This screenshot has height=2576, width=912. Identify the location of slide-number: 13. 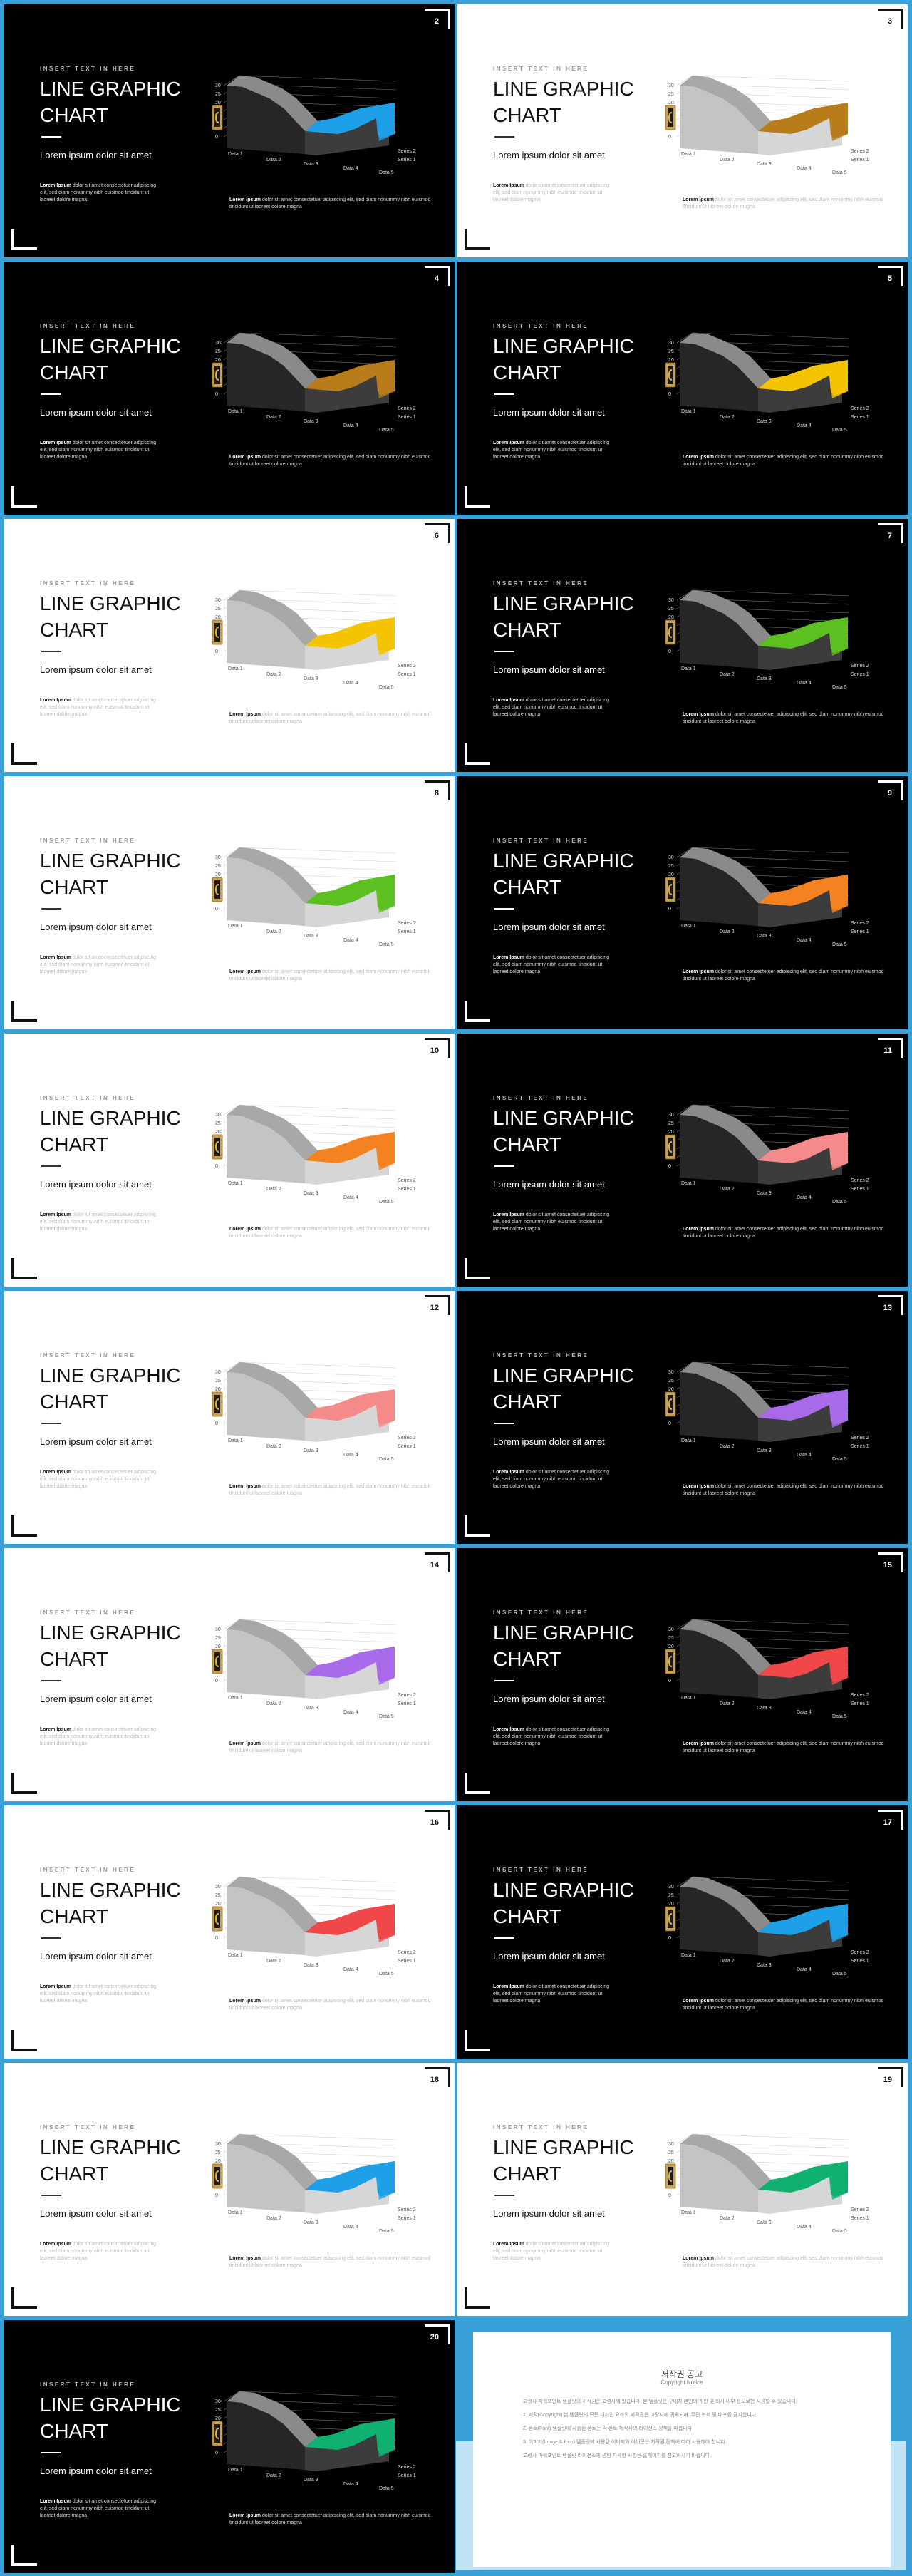
(887, 1308).